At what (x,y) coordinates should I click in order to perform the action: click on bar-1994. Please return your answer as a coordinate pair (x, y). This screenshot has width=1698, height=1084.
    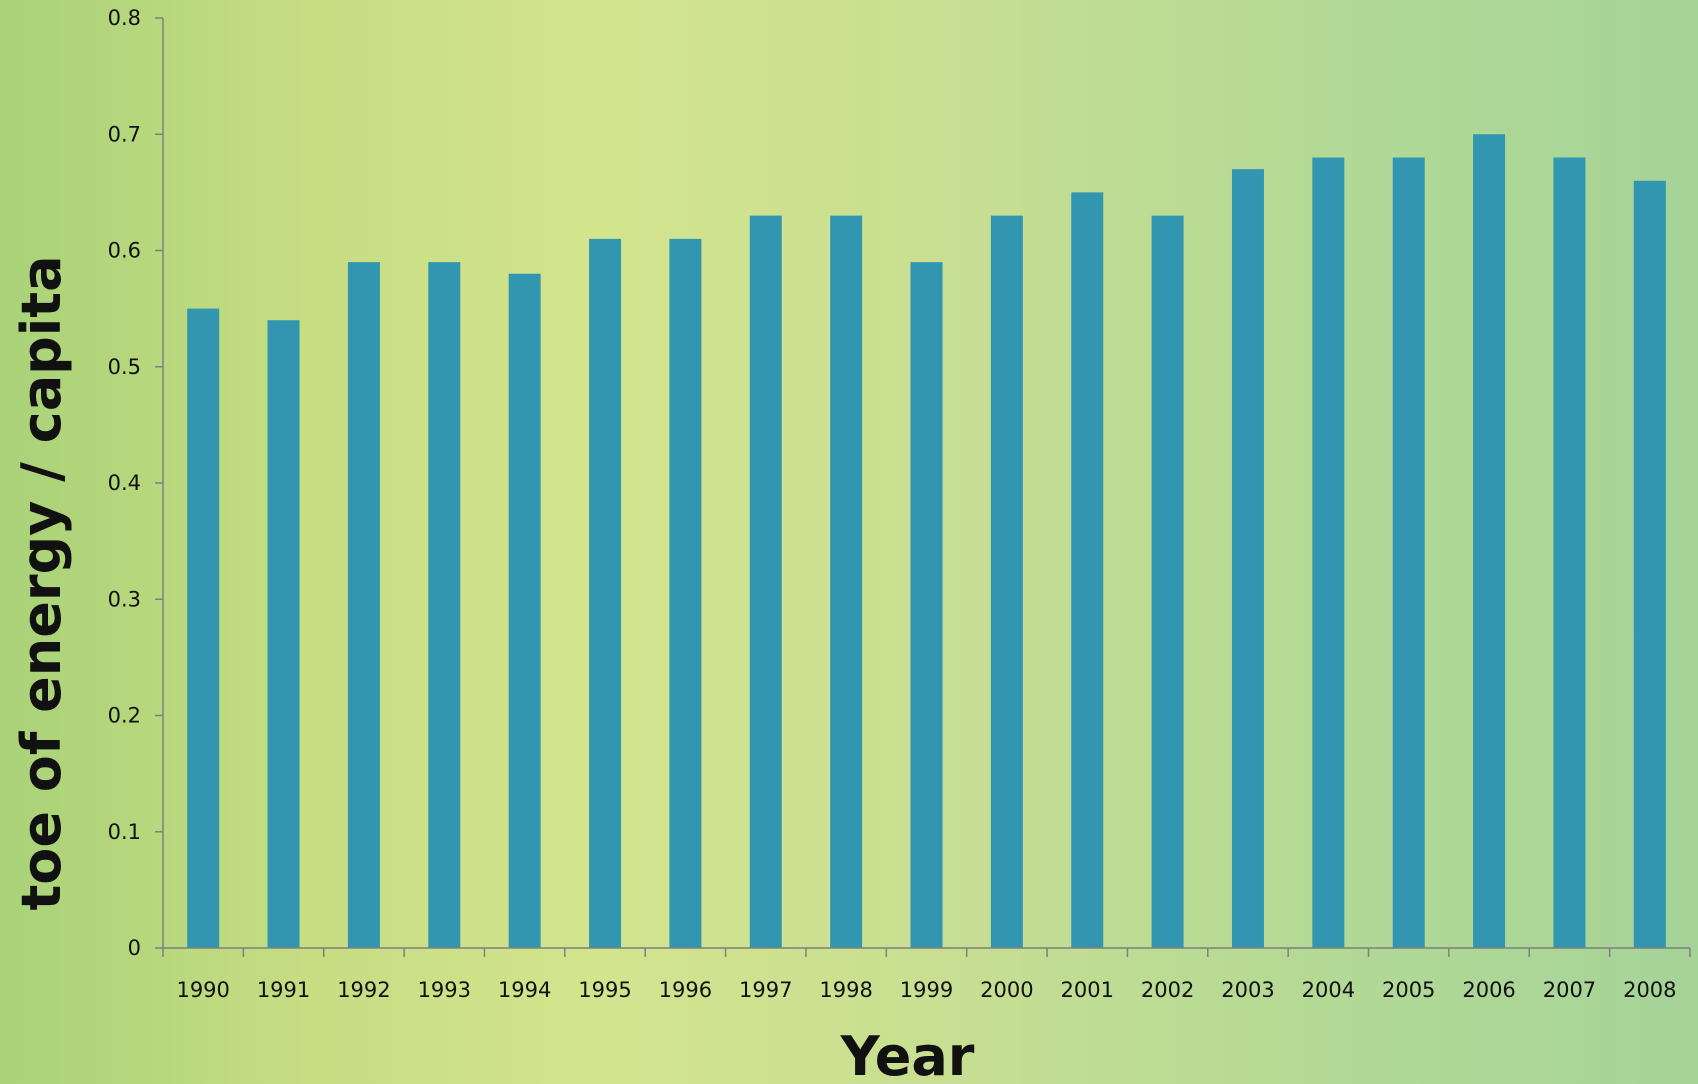
    Looking at the image, I should click on (524, 610).